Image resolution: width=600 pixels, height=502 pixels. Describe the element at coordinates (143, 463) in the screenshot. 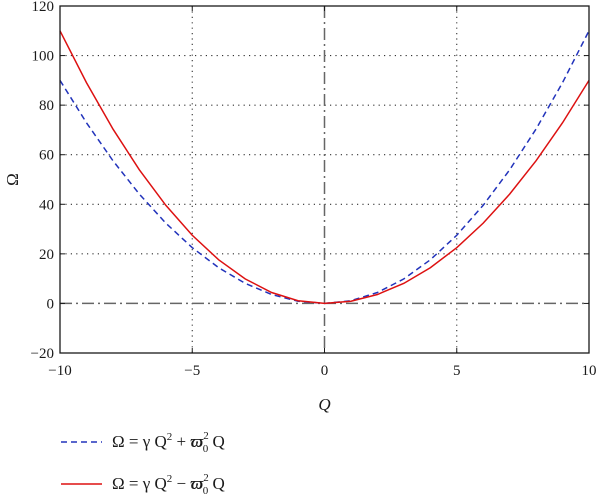

I see `legend: Ω = γ Q2 + ϖ2 0 Q Ω = γ Q2 − ϖ2 0 Q` at that location.